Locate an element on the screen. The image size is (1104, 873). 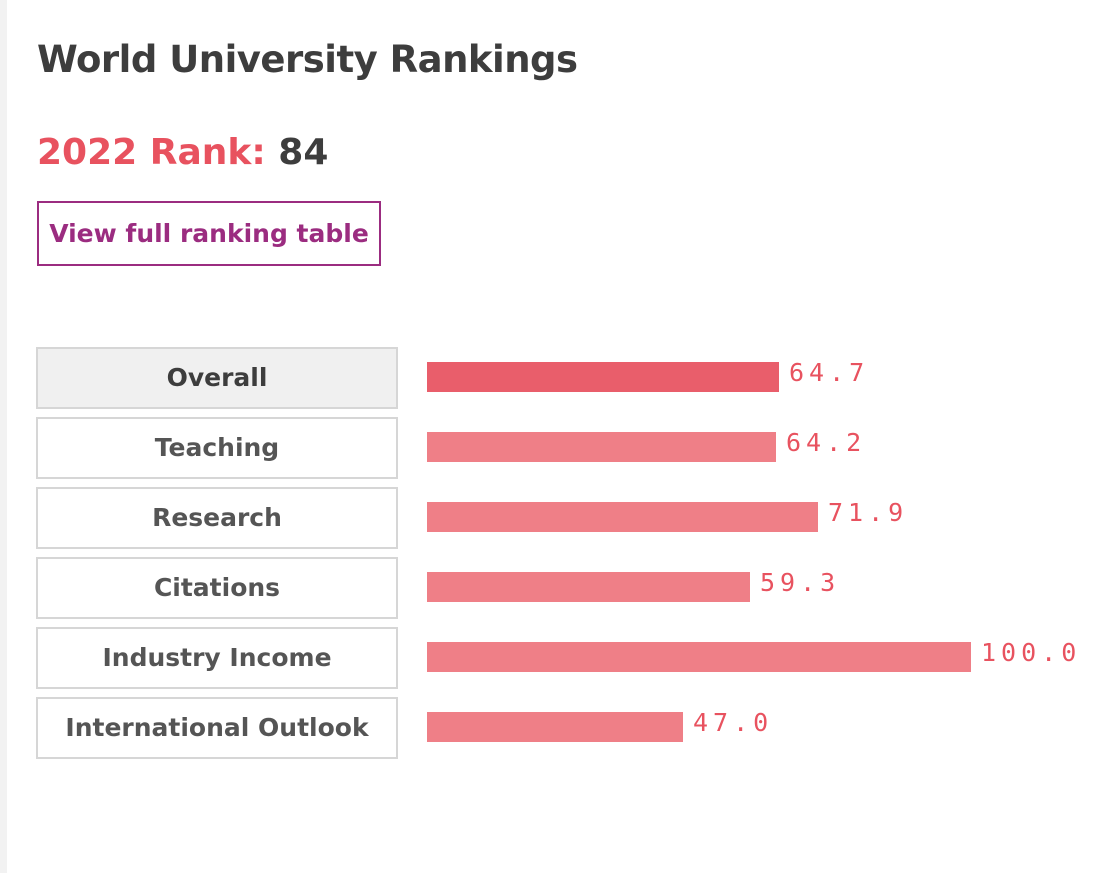
view-full-ranking-table-button: View full ranking table is located at coordinates (209, 233).